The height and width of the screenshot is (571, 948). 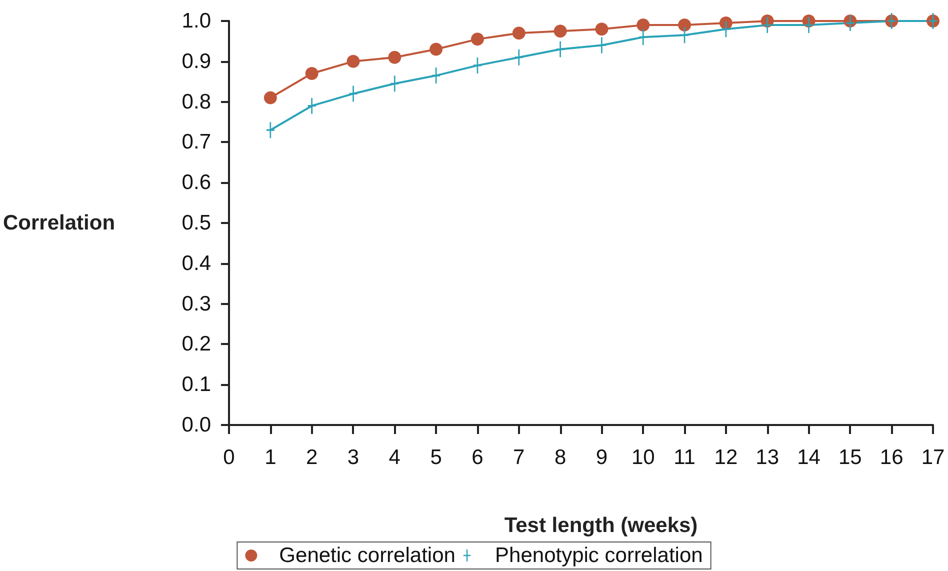 I want to click on y-tick-label: 0.3, so click(x=197, y=304).